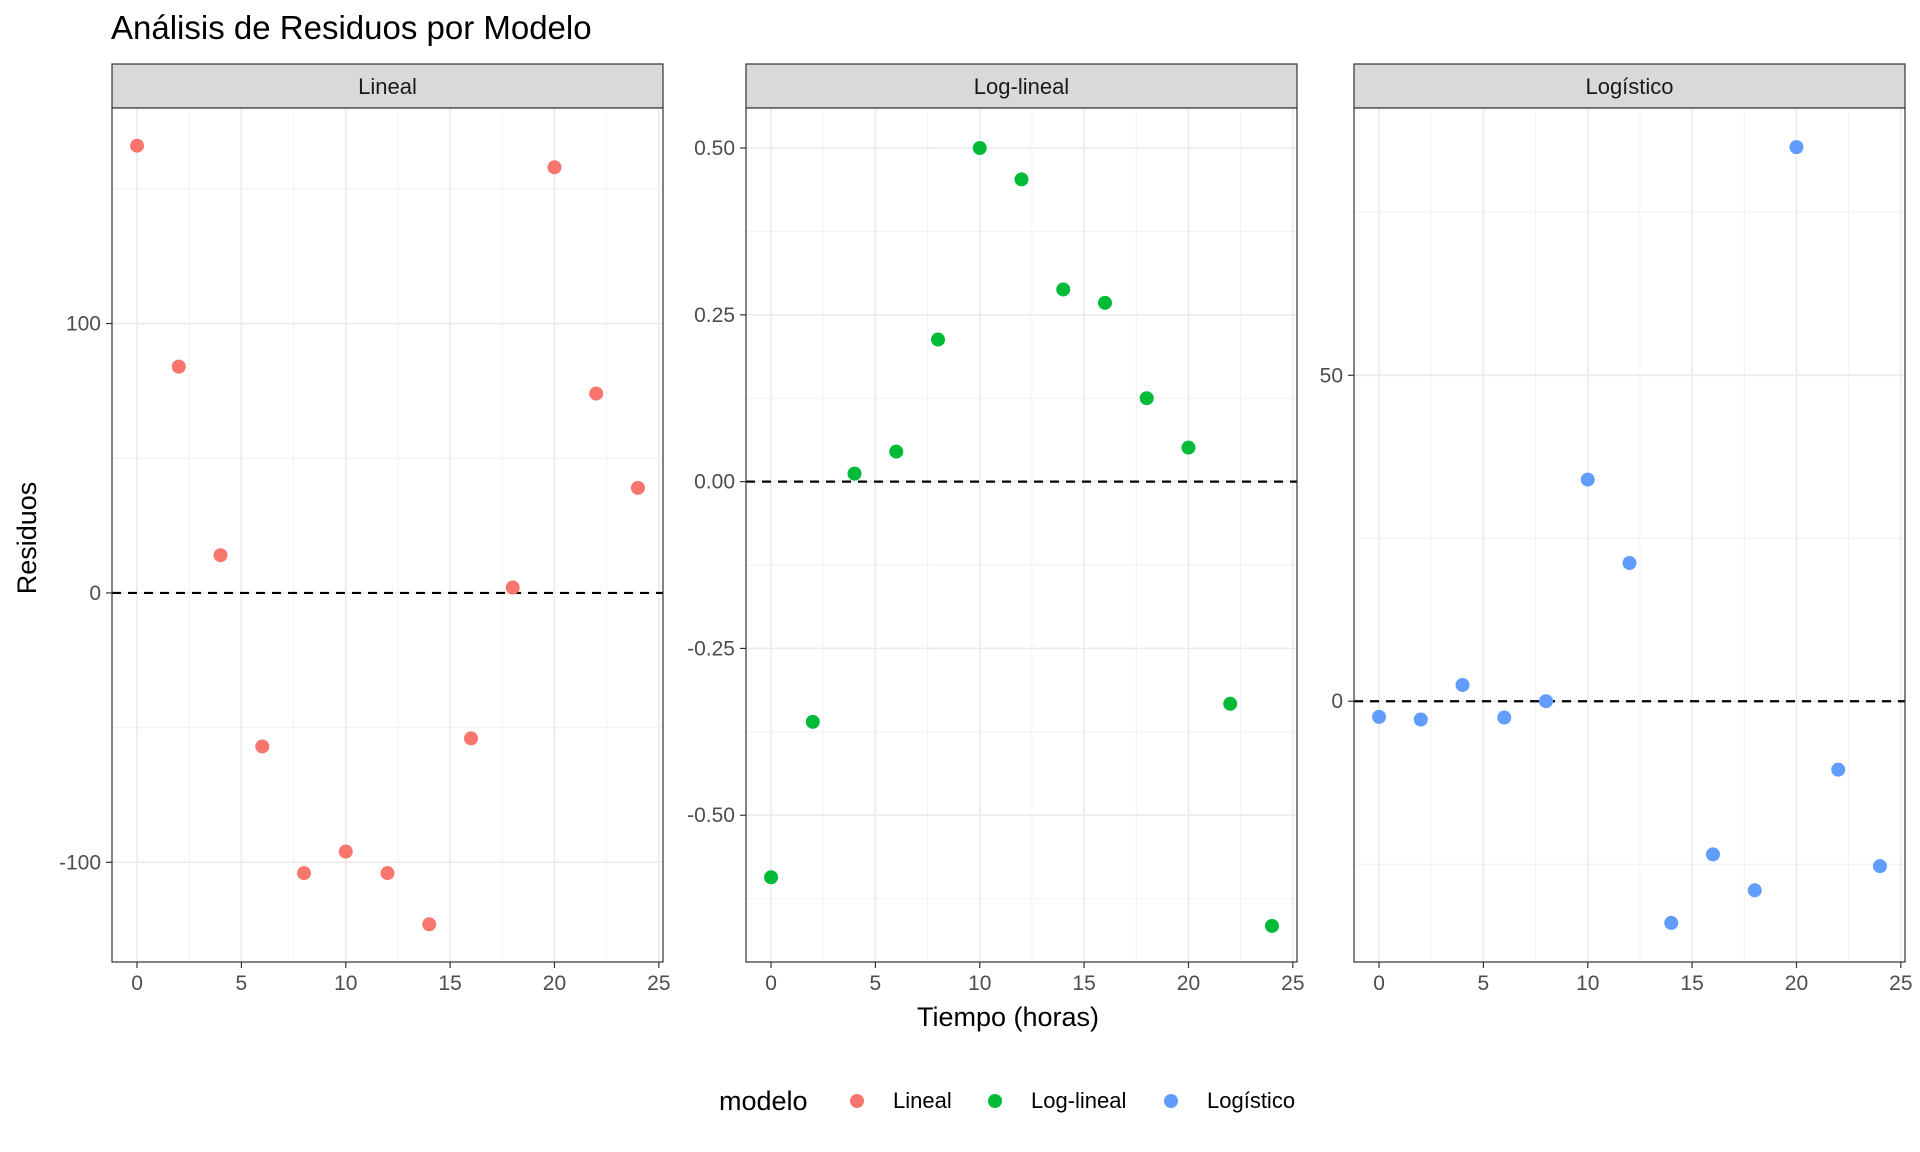 The height and width of the screenshot is (1152, 1920). What do you see at coordinates (763, 1101) in the screenshot?
I see `legend-title: modelo` at bounding box center [763, 1101].